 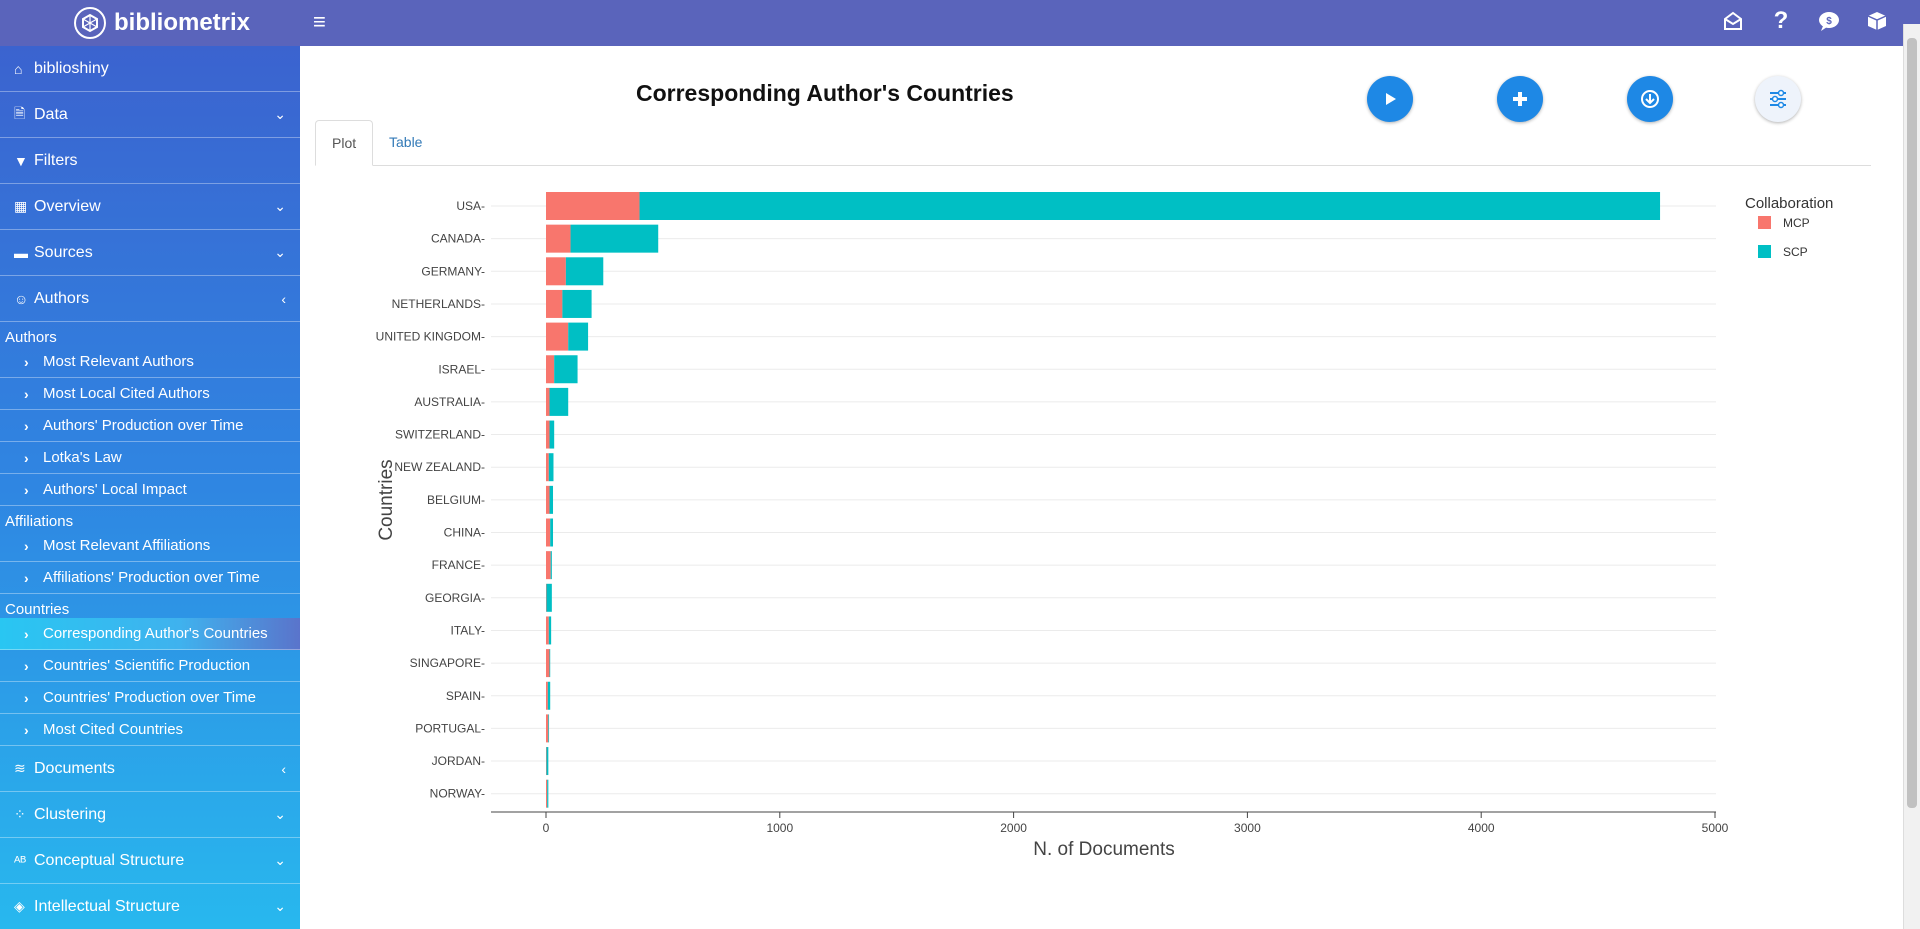 I want to click on sidebar-item-label: Most Relevant Affiliations, so click(x=127, y=545).